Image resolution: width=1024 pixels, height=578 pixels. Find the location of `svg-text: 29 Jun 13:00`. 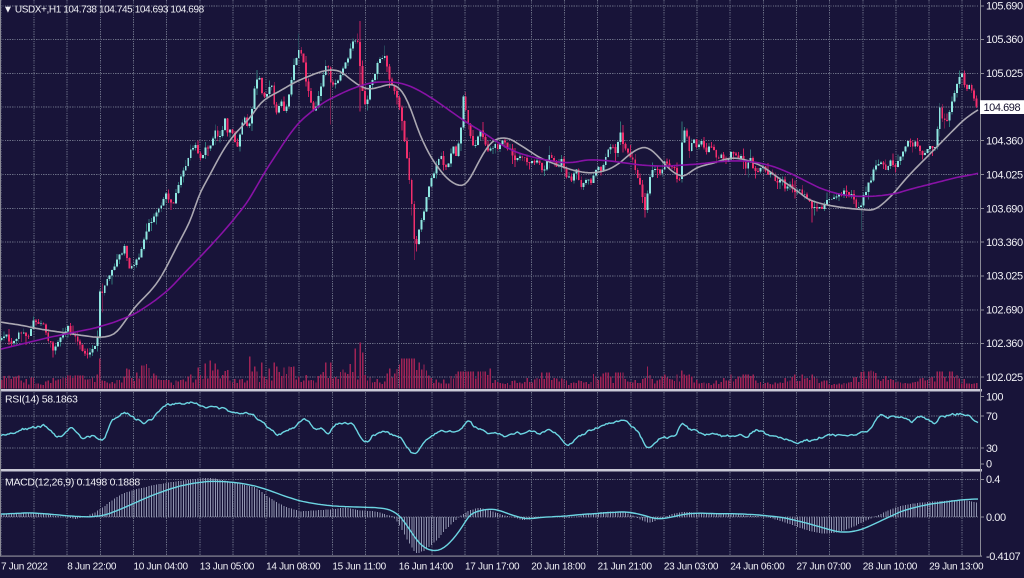

svg-text: 29 Jun 13:00 is located at coordinates (956, 567).